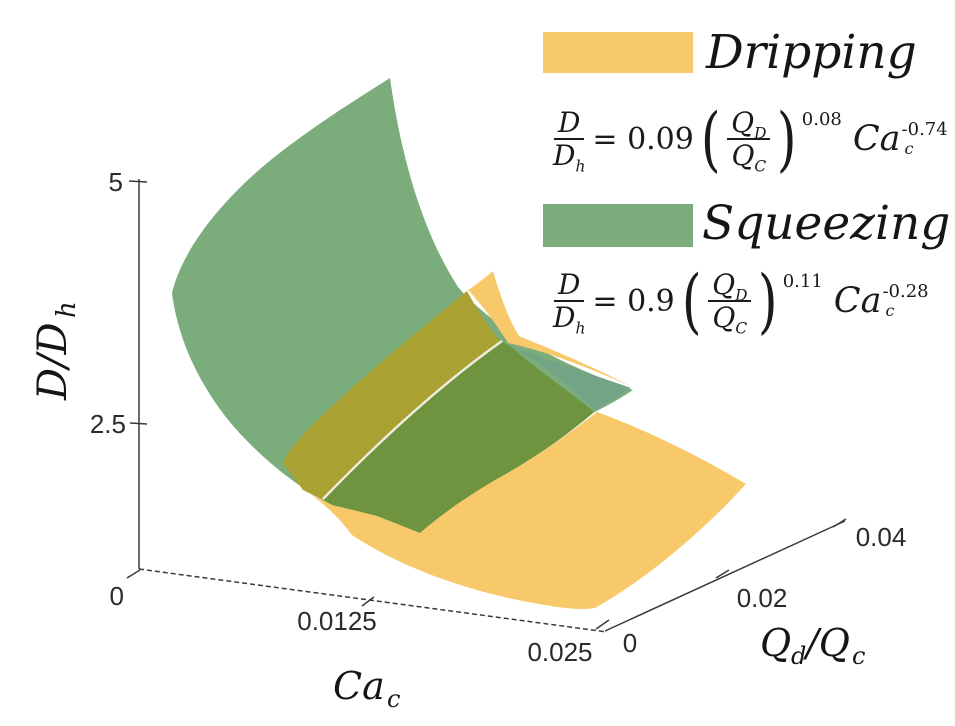 The image size is (955, 726). What do you see at coordinates (67, 309) in the screenshot?
I see `svg-text: h` at bounding box center [67, 309].